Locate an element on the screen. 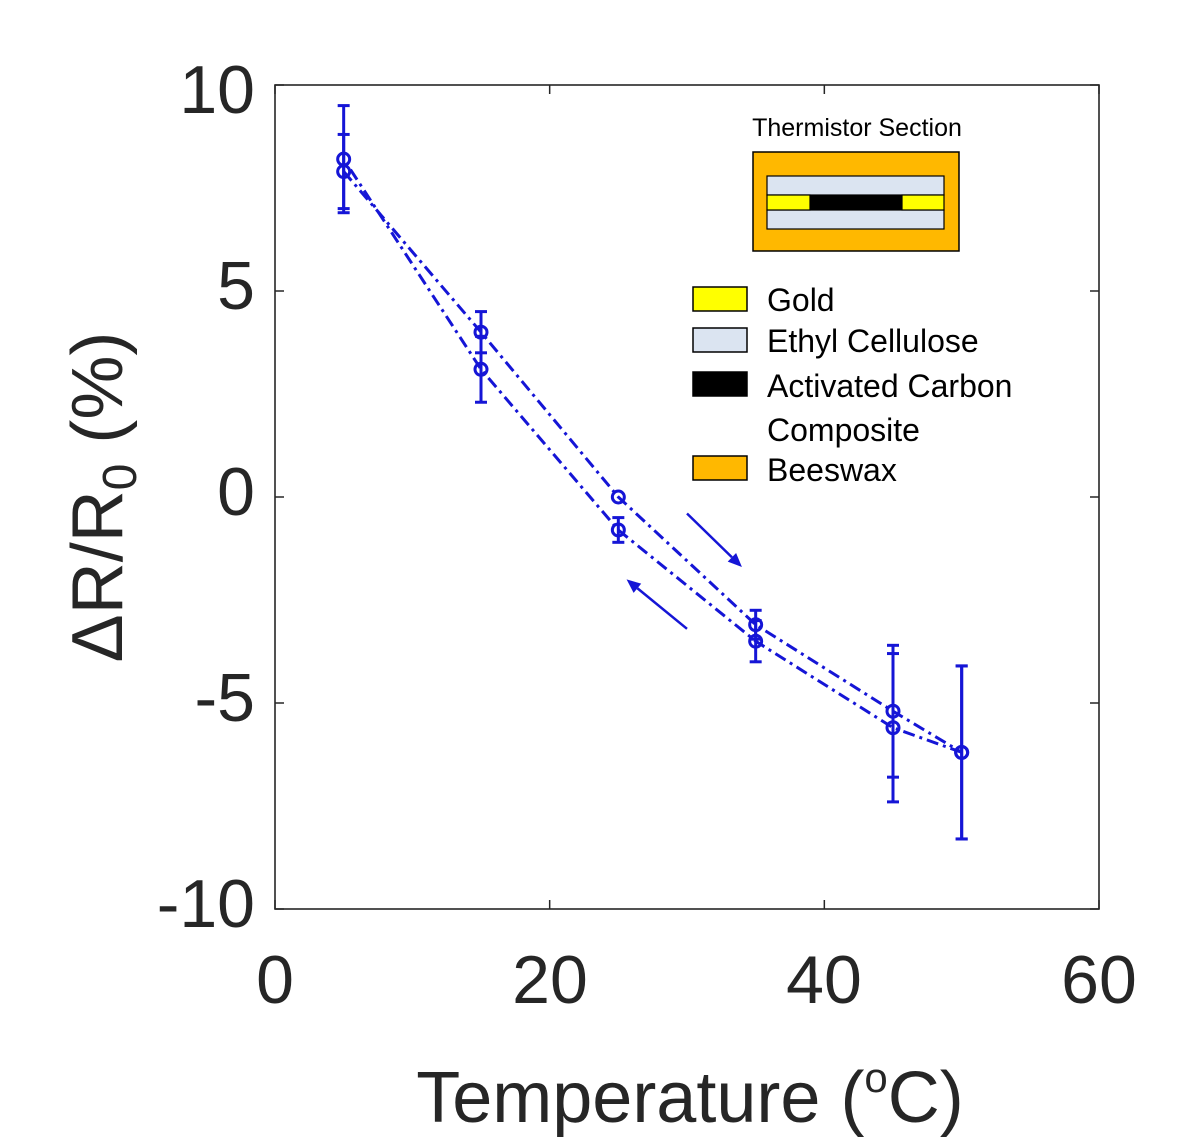 This screenshot has height=1146, width=1200. inset-gold-left is located at coordinates (788, 202).